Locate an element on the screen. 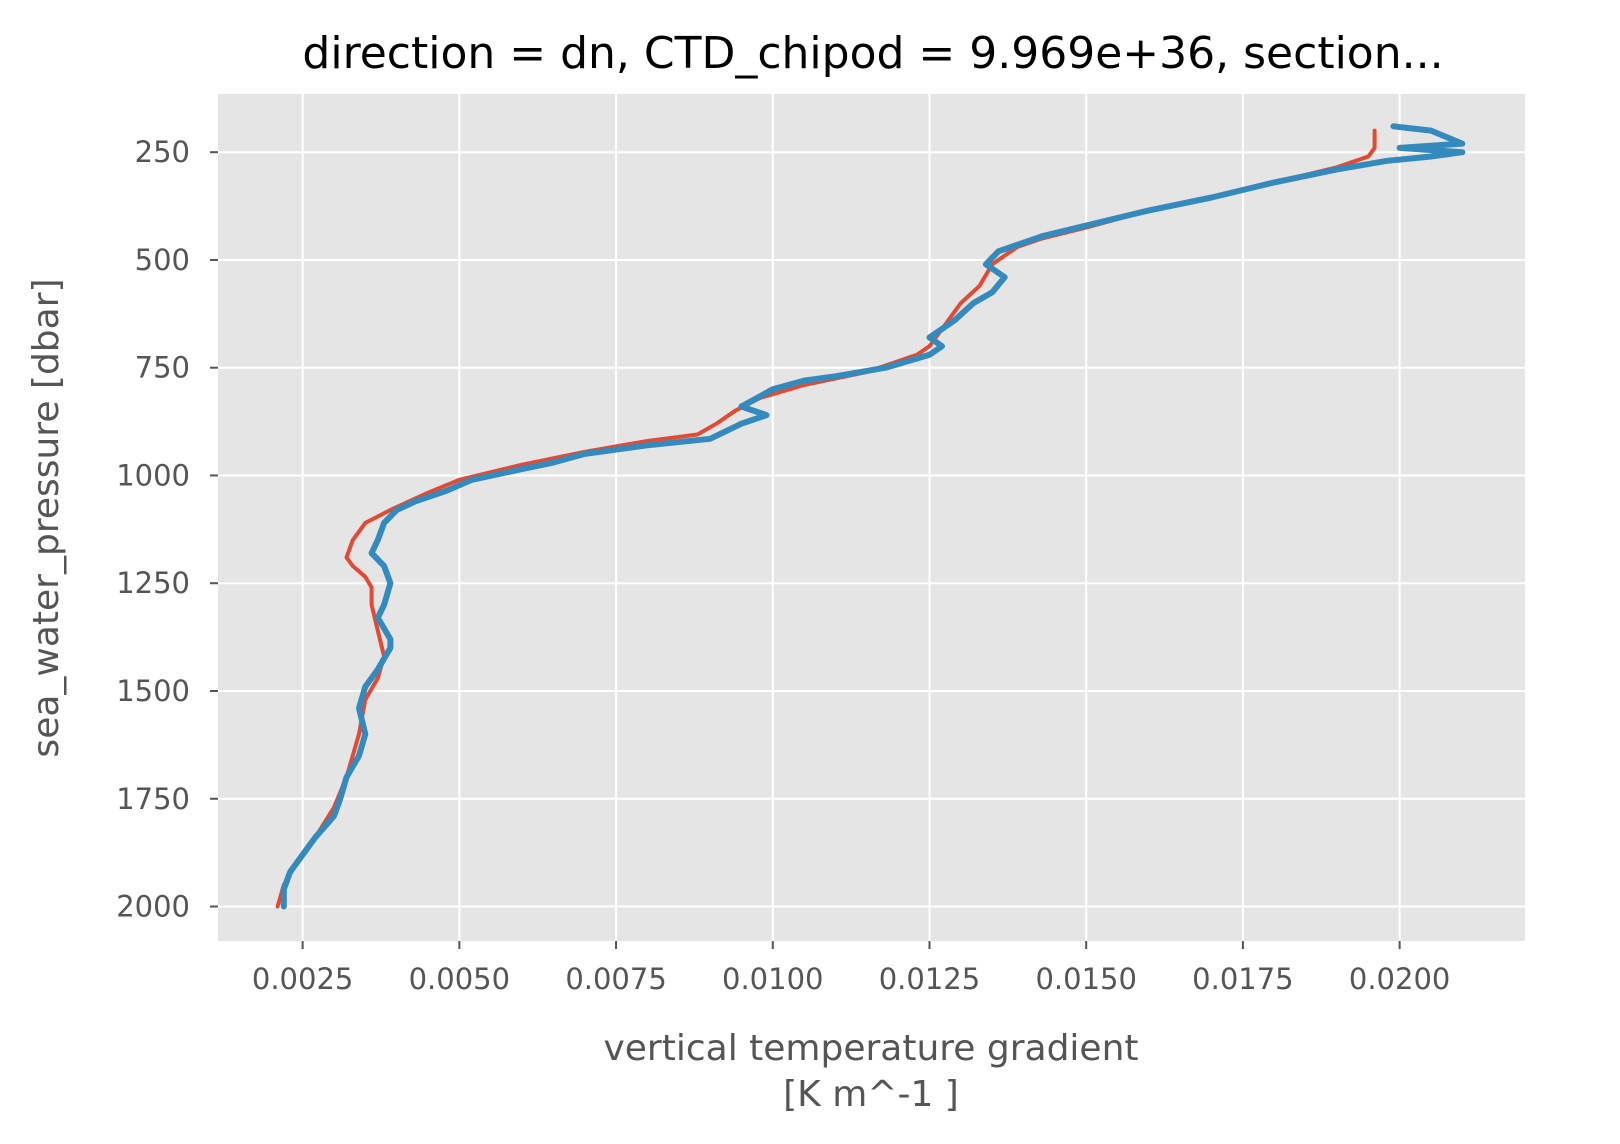  x-tick-label: 0.0125 is located at coordinates (929, 979).